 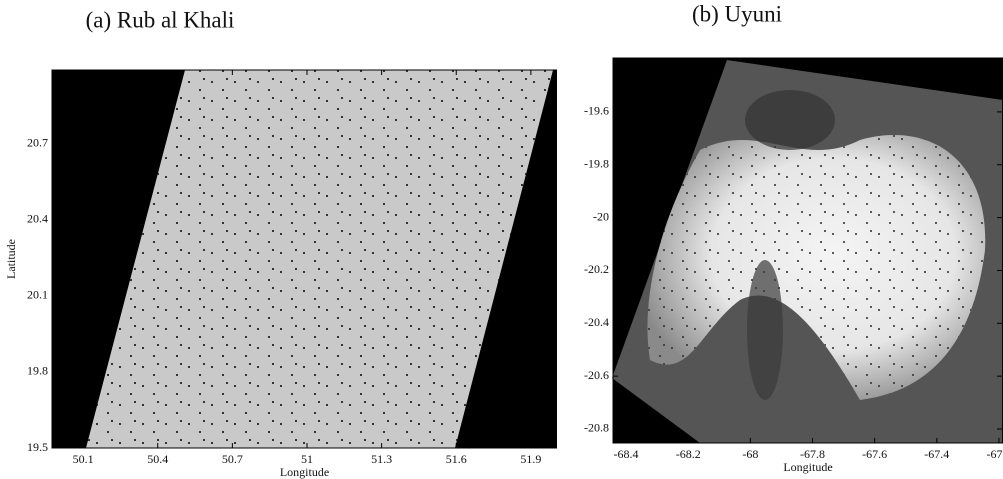 What do you see at coordinates (601, 216) in the screenshot?
I see `y-tick-label: -20` at bounding box center [601, 216].